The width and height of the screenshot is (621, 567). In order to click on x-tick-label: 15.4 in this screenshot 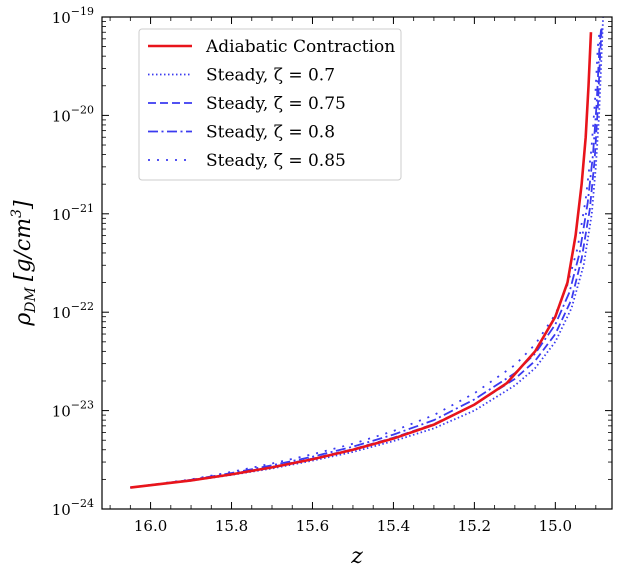, I will do `click(393, 526)`.